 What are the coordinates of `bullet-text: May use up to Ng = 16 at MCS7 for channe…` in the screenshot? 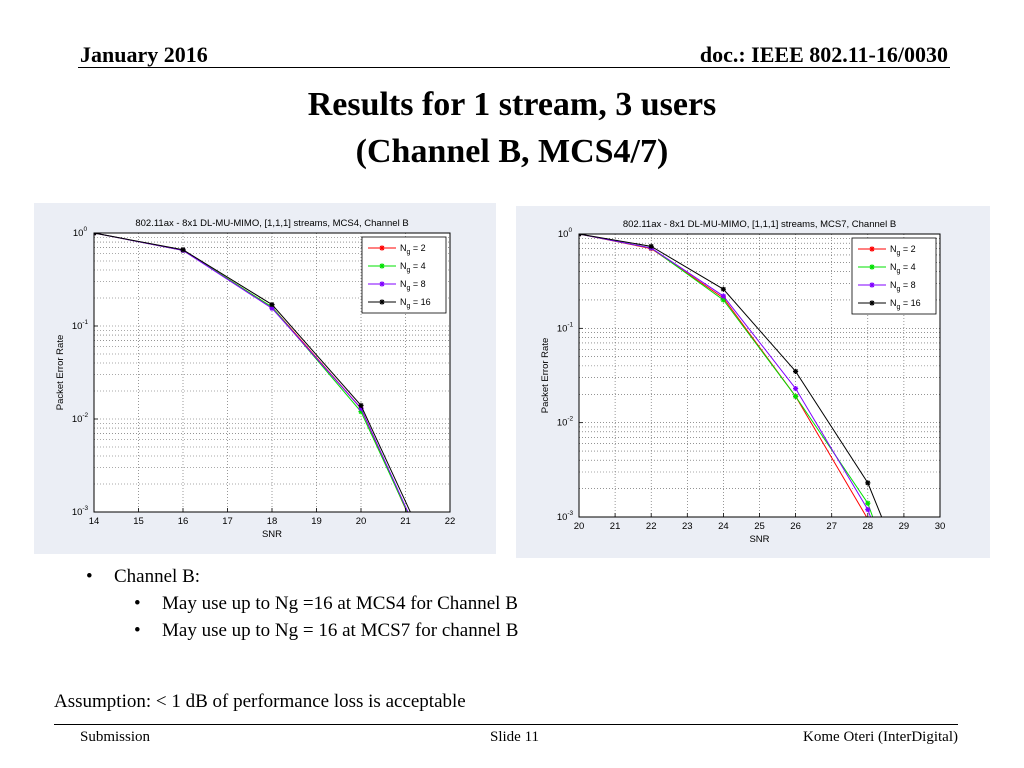 It's located at (340, 630).